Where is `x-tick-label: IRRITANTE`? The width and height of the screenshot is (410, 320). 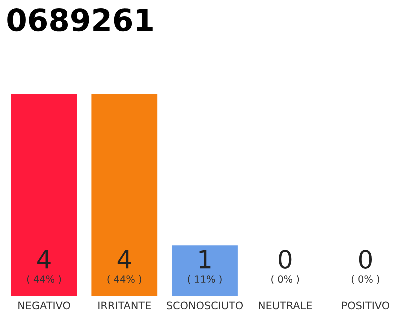 x-tick-label: IRRITANTE is located at coordinates (124, 306).